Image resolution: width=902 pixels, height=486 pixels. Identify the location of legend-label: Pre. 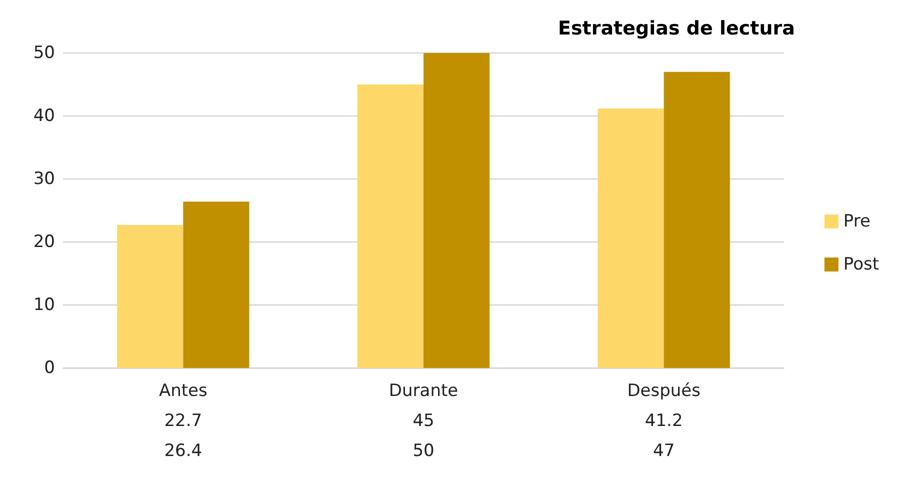
(856, 222).